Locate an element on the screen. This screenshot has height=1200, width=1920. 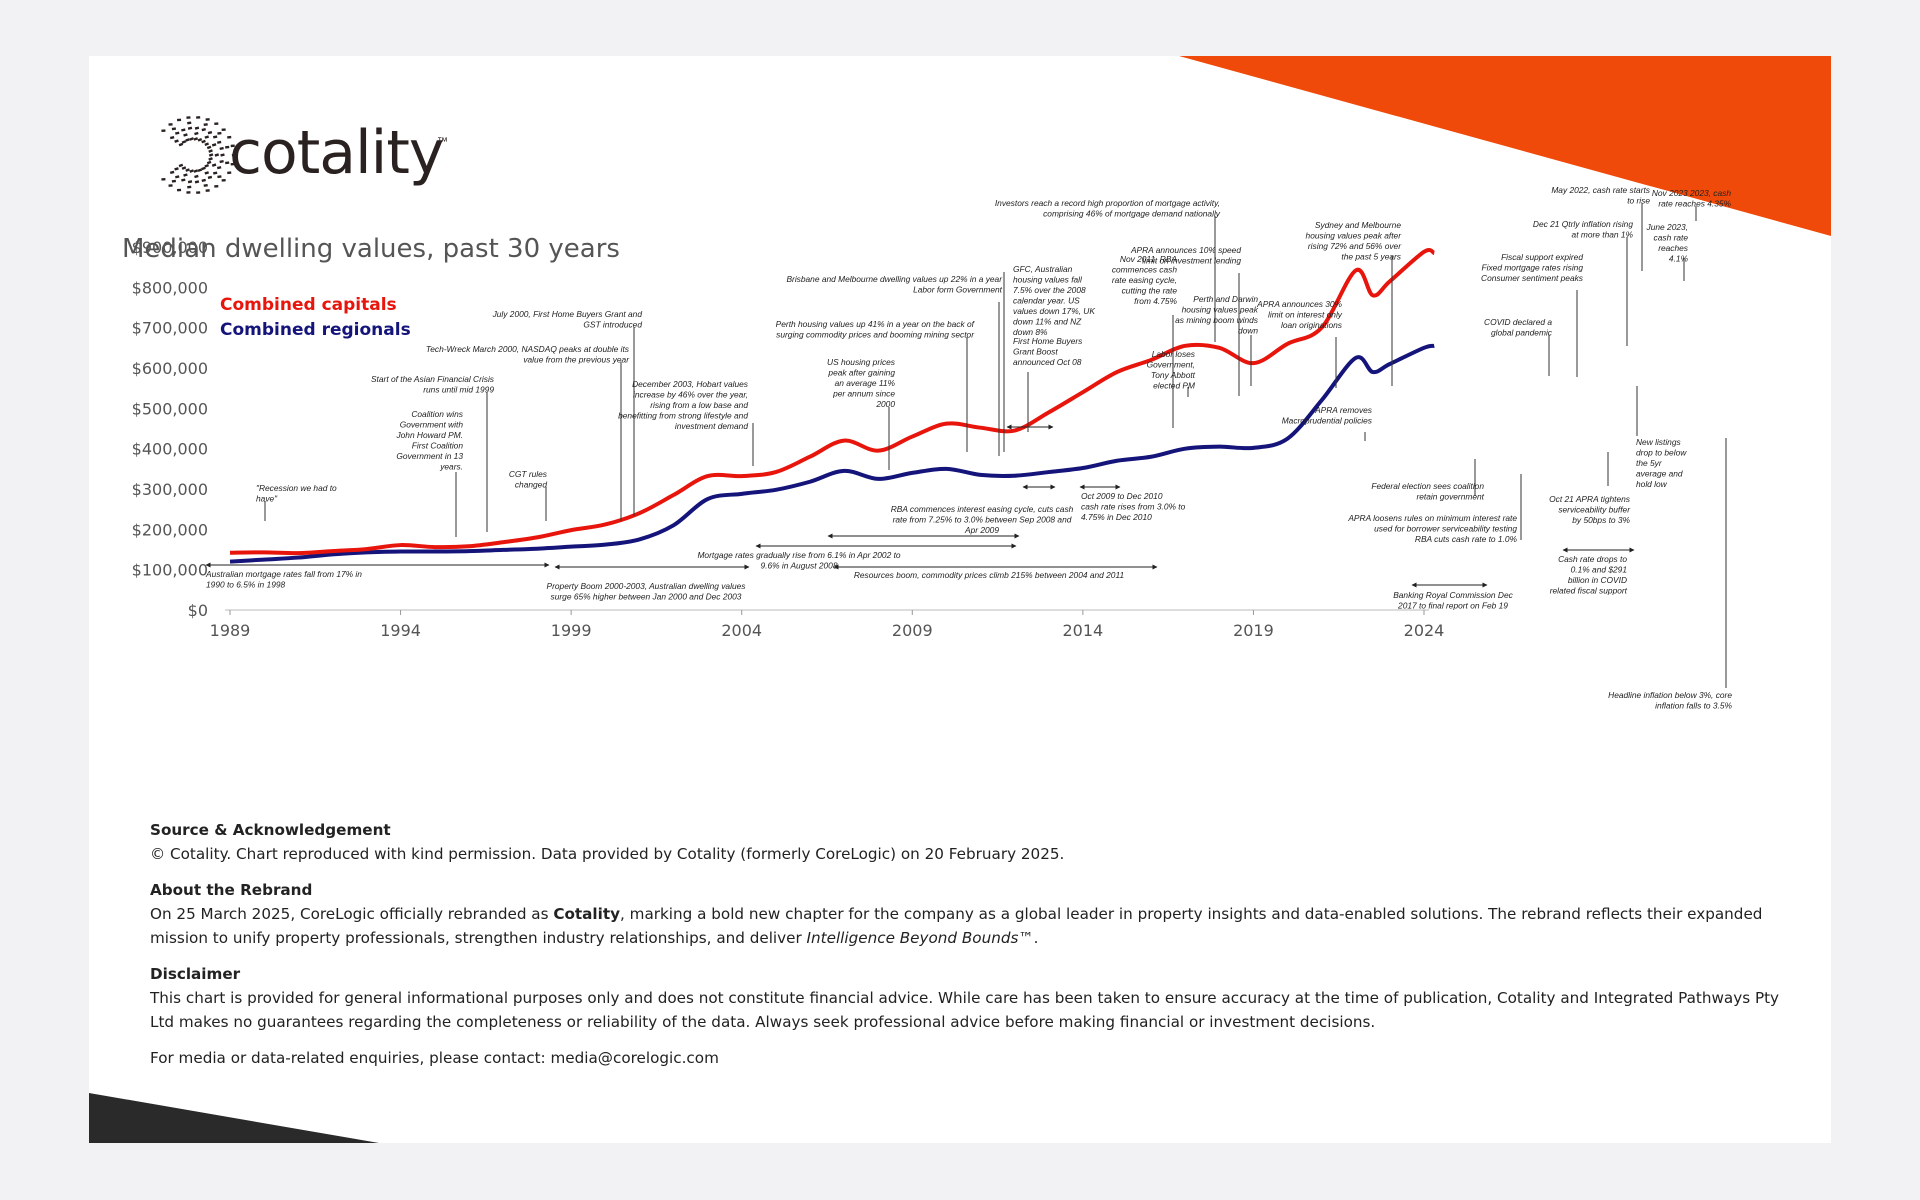
source-heading: Source & Acknowledgement is located at coordinates (270, 830).